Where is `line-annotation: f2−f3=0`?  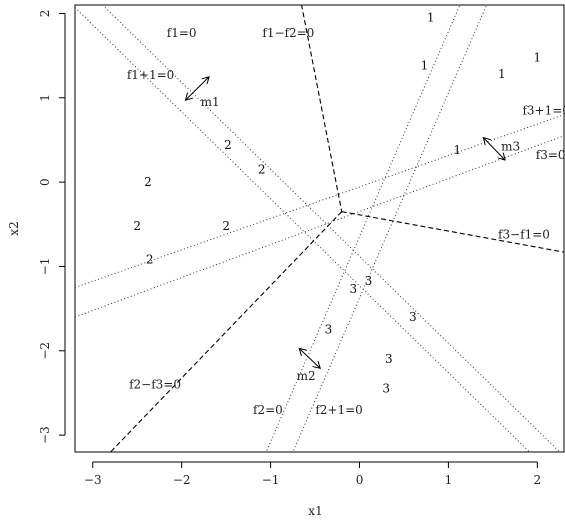 line-annotation: f2−f3=0 is located at coordinates (155, 385).